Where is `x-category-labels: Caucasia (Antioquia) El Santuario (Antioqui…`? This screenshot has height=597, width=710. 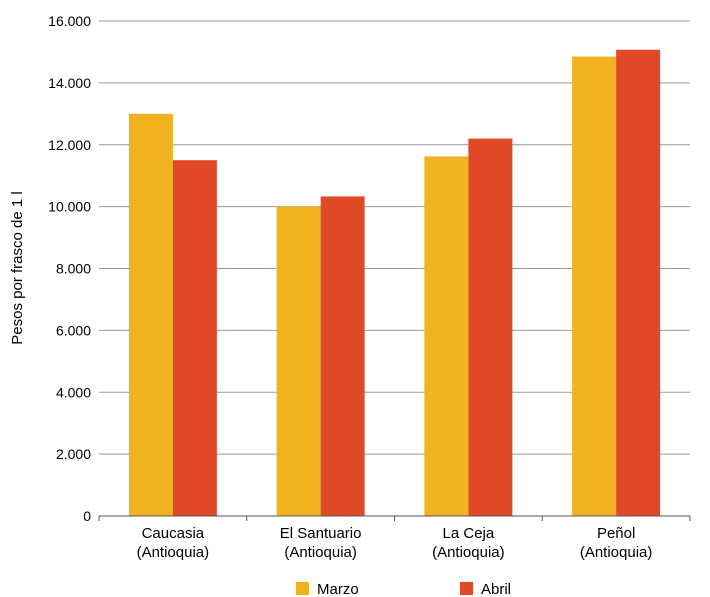
x-category-labels: Caucasia (Antioquia) El Santuario (Antioqui… is located at coordinates (394, 538).